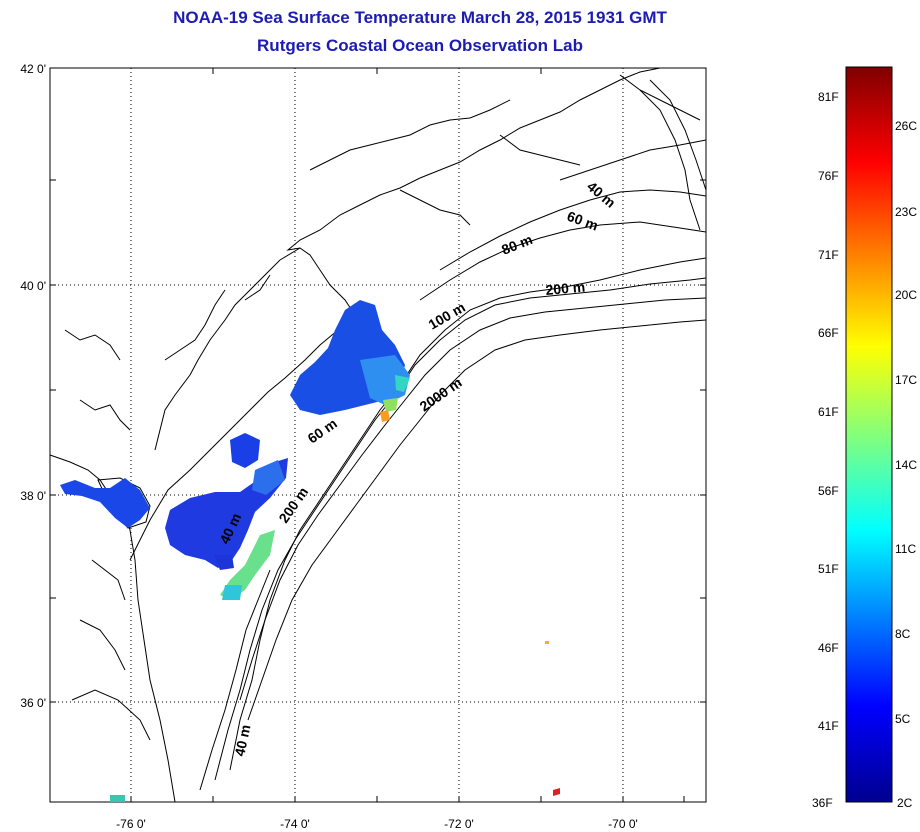 The image size is (920, 832). I want to click on lon-label-70: -70 0', so click(623, 824).